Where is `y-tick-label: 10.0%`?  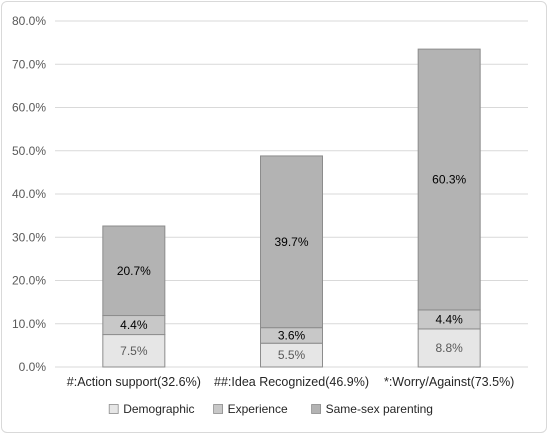 y-tick-label: 10.0% is located at coordinates (29, 324).